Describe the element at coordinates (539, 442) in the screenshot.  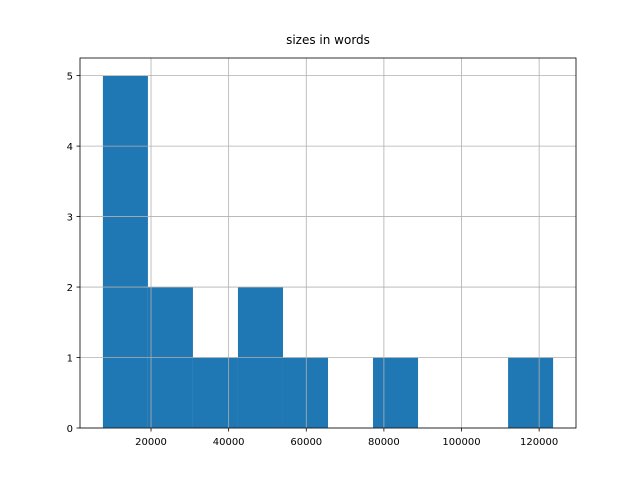
I see `x-tick-label: 120000` at that location.